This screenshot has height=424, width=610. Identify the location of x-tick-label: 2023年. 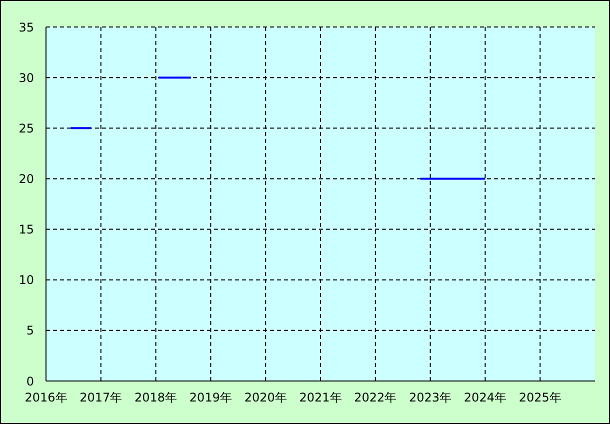
(430, 397).